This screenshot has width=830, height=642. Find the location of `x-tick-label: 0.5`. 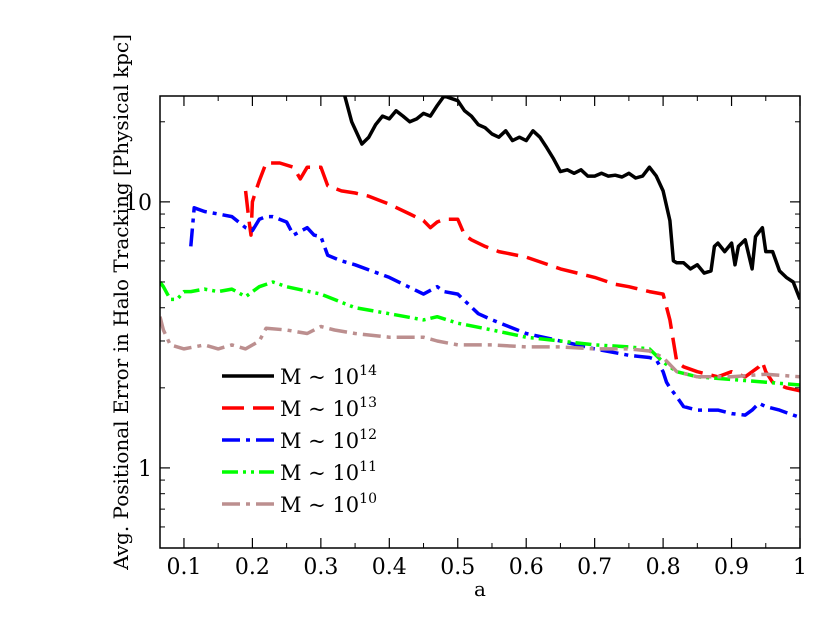

x-tick-label: 0.5 is located at coordinates (457, 567).